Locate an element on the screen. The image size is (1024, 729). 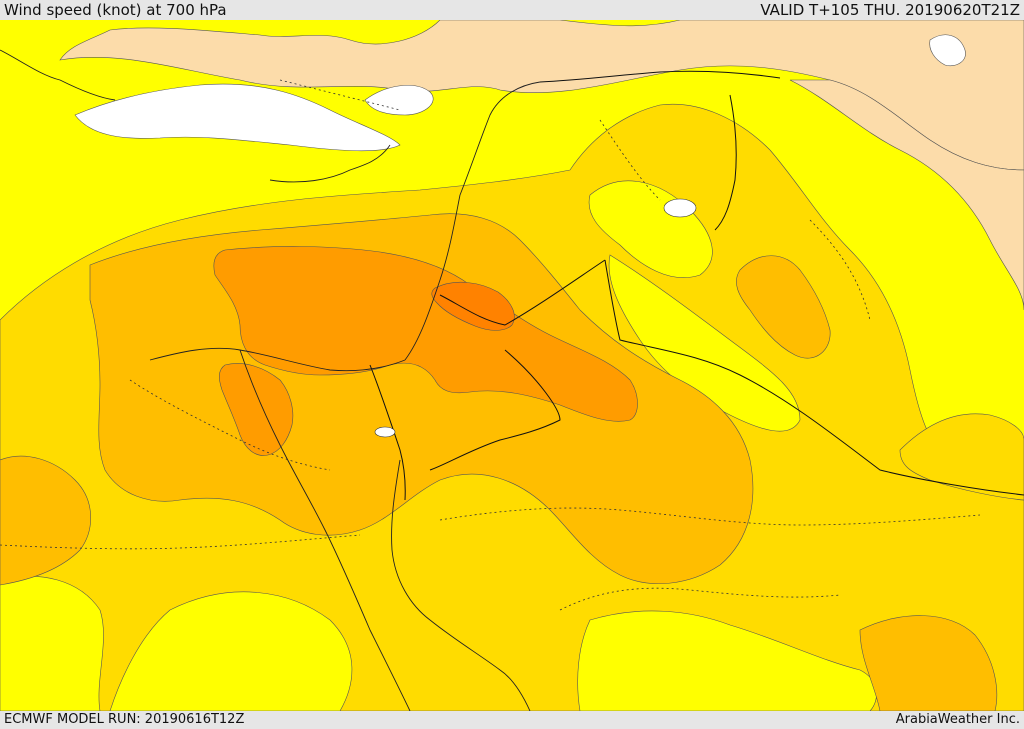
field-orange-delta is located at coordinates (256, 409).